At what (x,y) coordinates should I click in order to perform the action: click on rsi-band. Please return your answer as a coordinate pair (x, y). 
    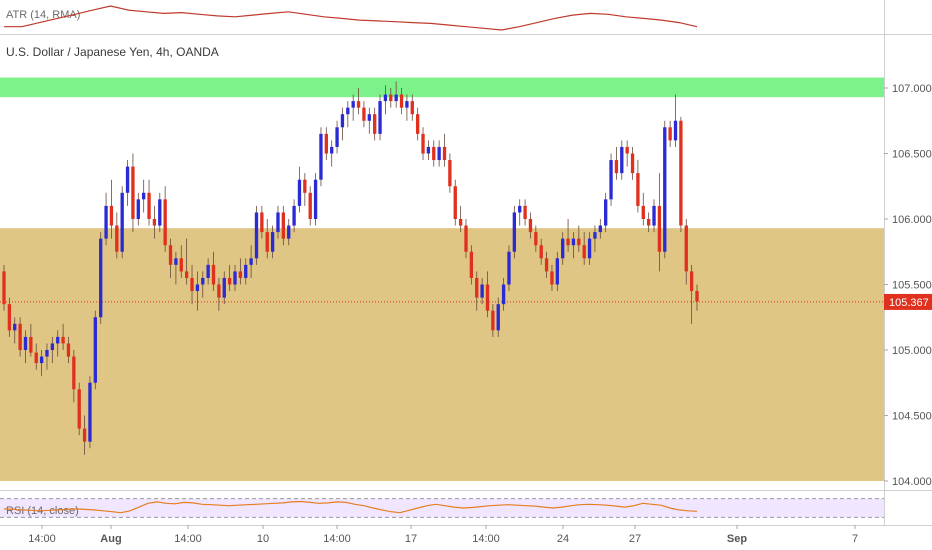
    Looking at the image, I should click on (442, 508).